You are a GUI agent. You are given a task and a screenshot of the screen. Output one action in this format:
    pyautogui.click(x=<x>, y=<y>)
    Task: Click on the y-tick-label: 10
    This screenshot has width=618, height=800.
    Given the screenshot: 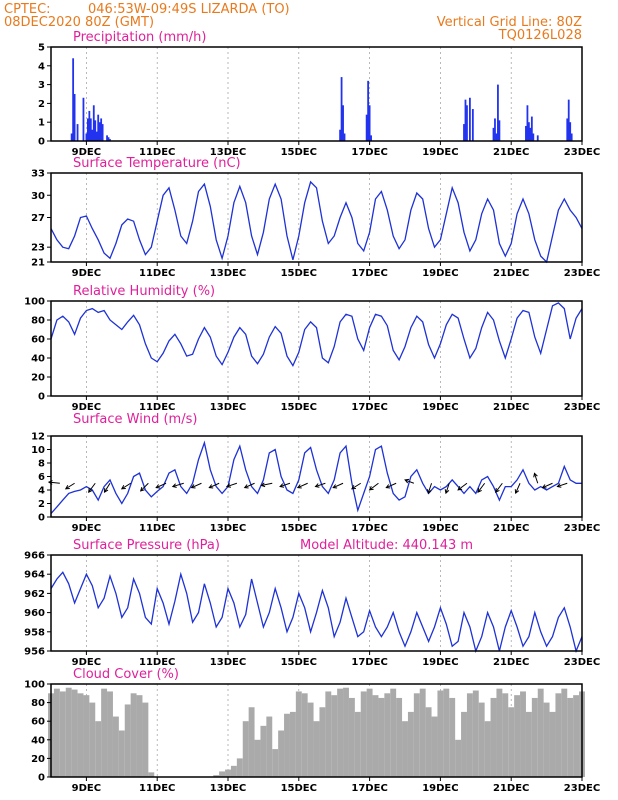 What is the action you would take?
    pyautogui.click(x=38, y=450)
    